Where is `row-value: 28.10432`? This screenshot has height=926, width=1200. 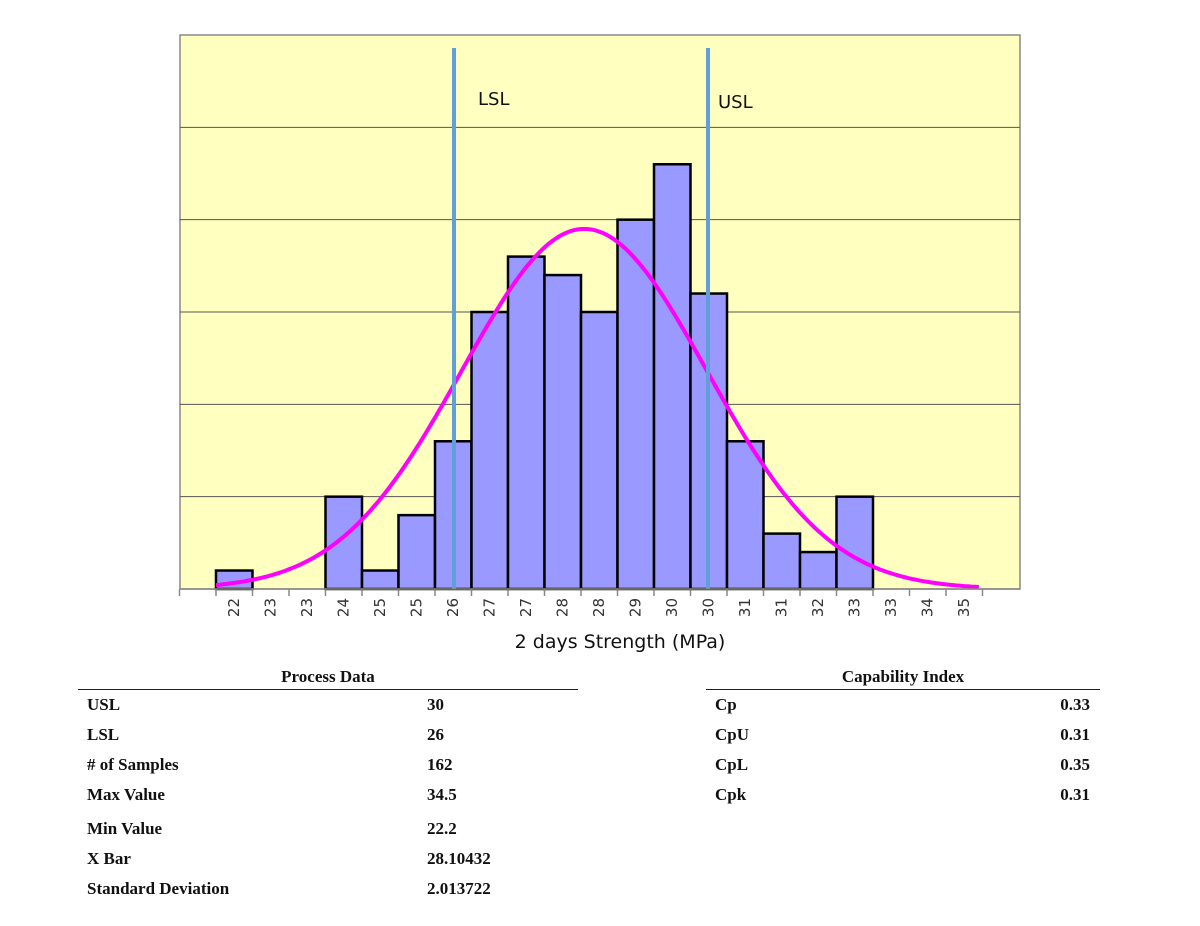
row-value: 28.10432 is located at coordinates (459, 858).